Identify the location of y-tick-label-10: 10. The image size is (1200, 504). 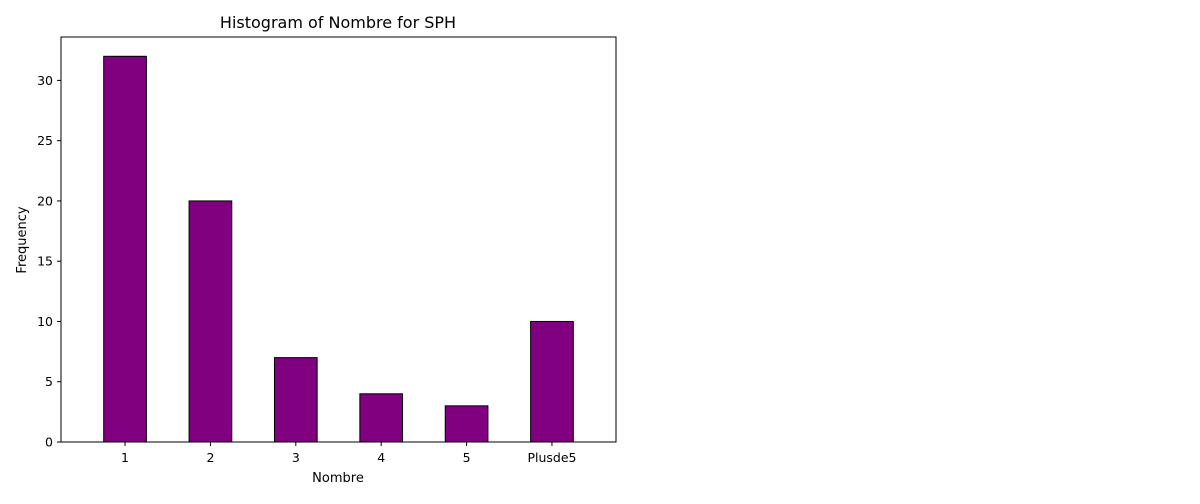
(45, 321).